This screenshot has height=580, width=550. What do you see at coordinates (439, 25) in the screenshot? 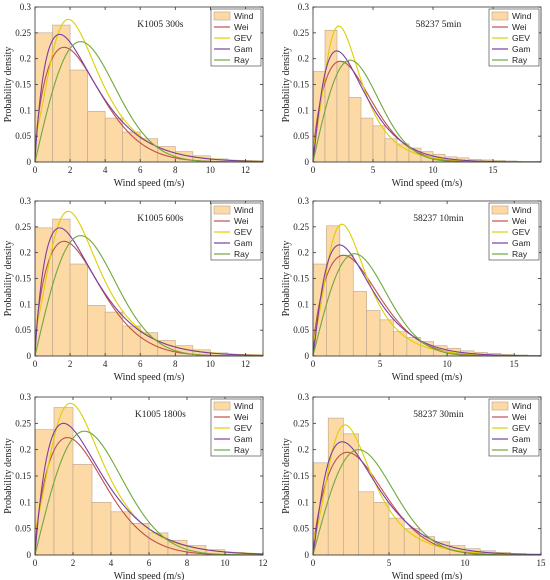
I see `station-annotation: 58237 5min` at bounding box center [439, 25].